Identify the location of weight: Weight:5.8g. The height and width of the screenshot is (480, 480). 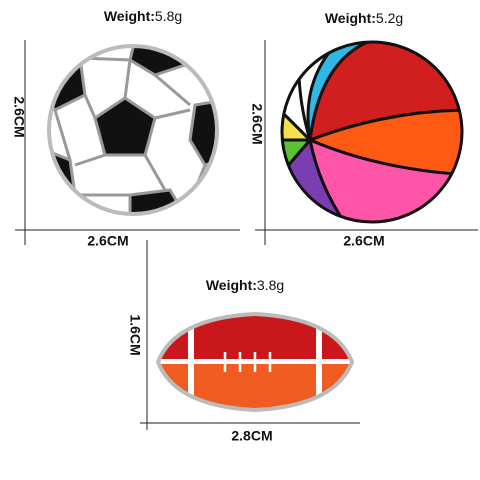
(143, 16).